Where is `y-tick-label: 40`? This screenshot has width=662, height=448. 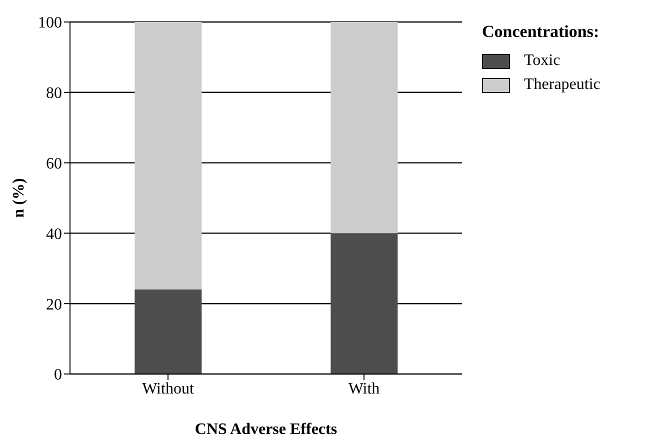
y-tick-label: 40 is located at coordinates (54, 234).